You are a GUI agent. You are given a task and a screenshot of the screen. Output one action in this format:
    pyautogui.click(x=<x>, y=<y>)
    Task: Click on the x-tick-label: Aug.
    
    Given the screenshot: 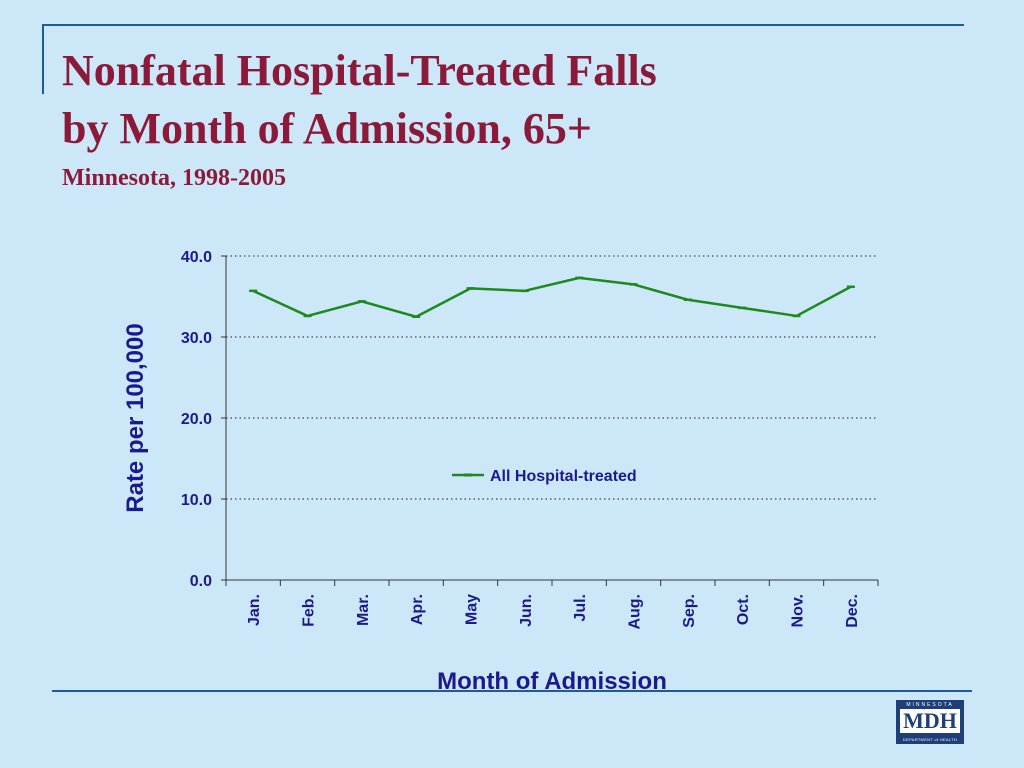 What is the action you would take?
    pyautogui.click(x=635, y=612)
    